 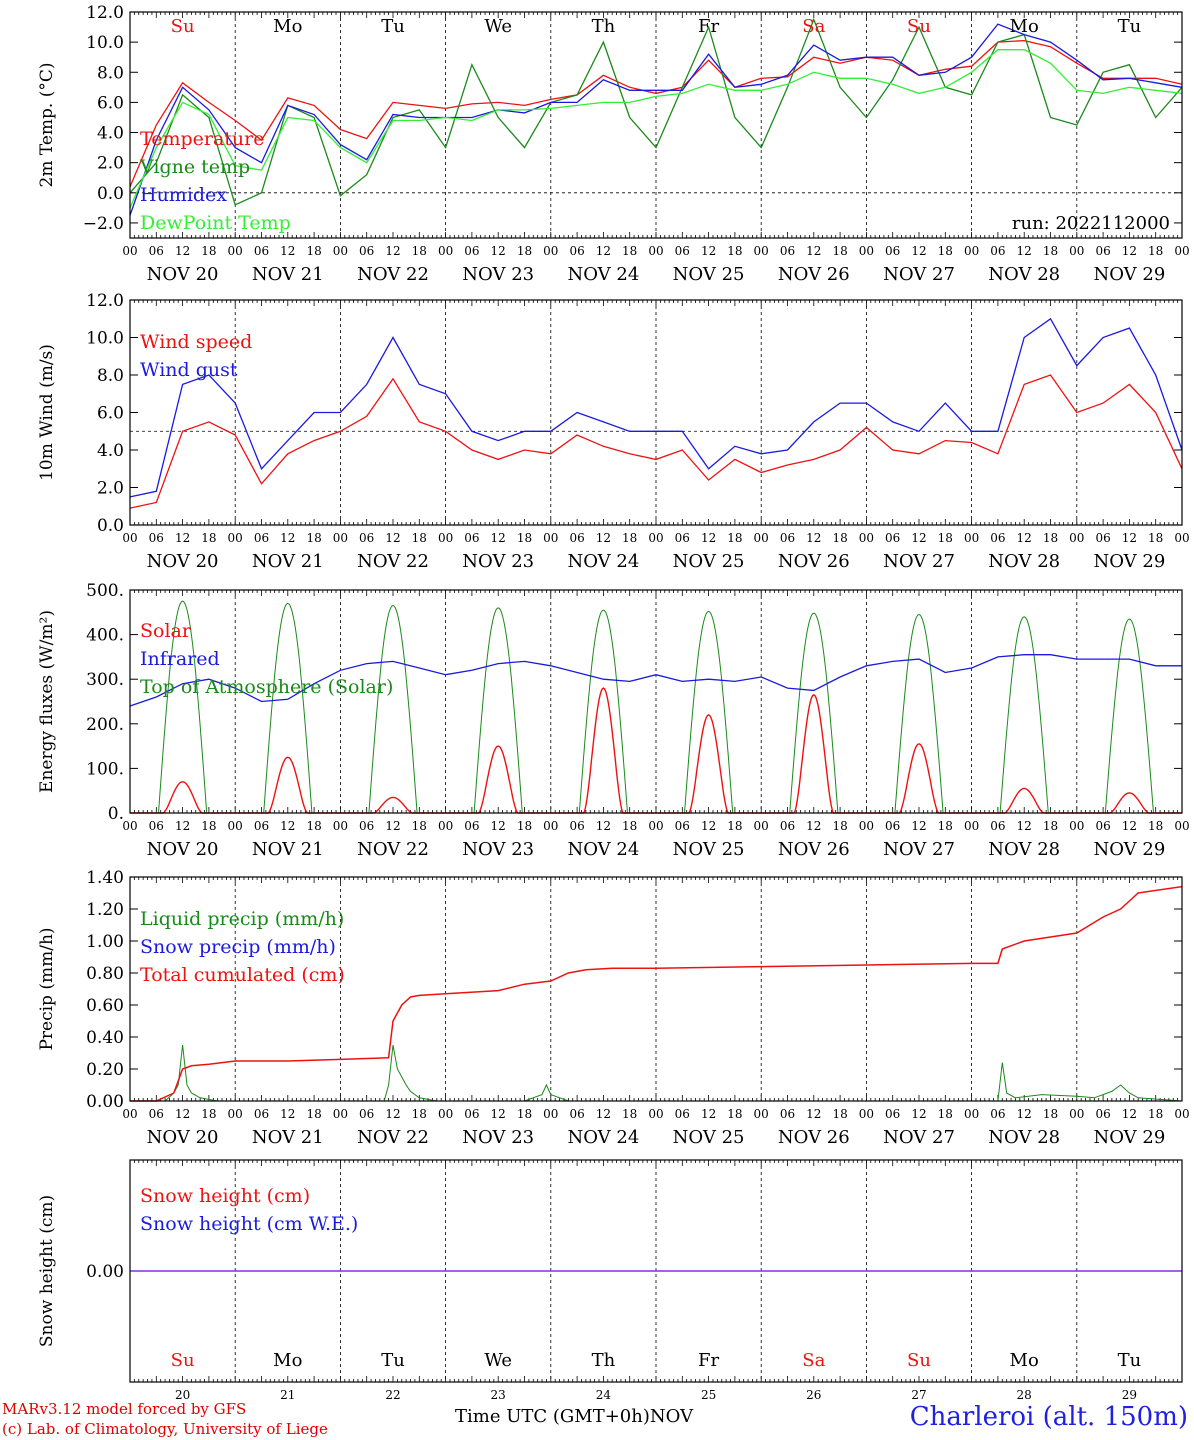 I want to click on x-axis-label-text: Time UTC (GMT+0h), so click(x=552, y=1416).